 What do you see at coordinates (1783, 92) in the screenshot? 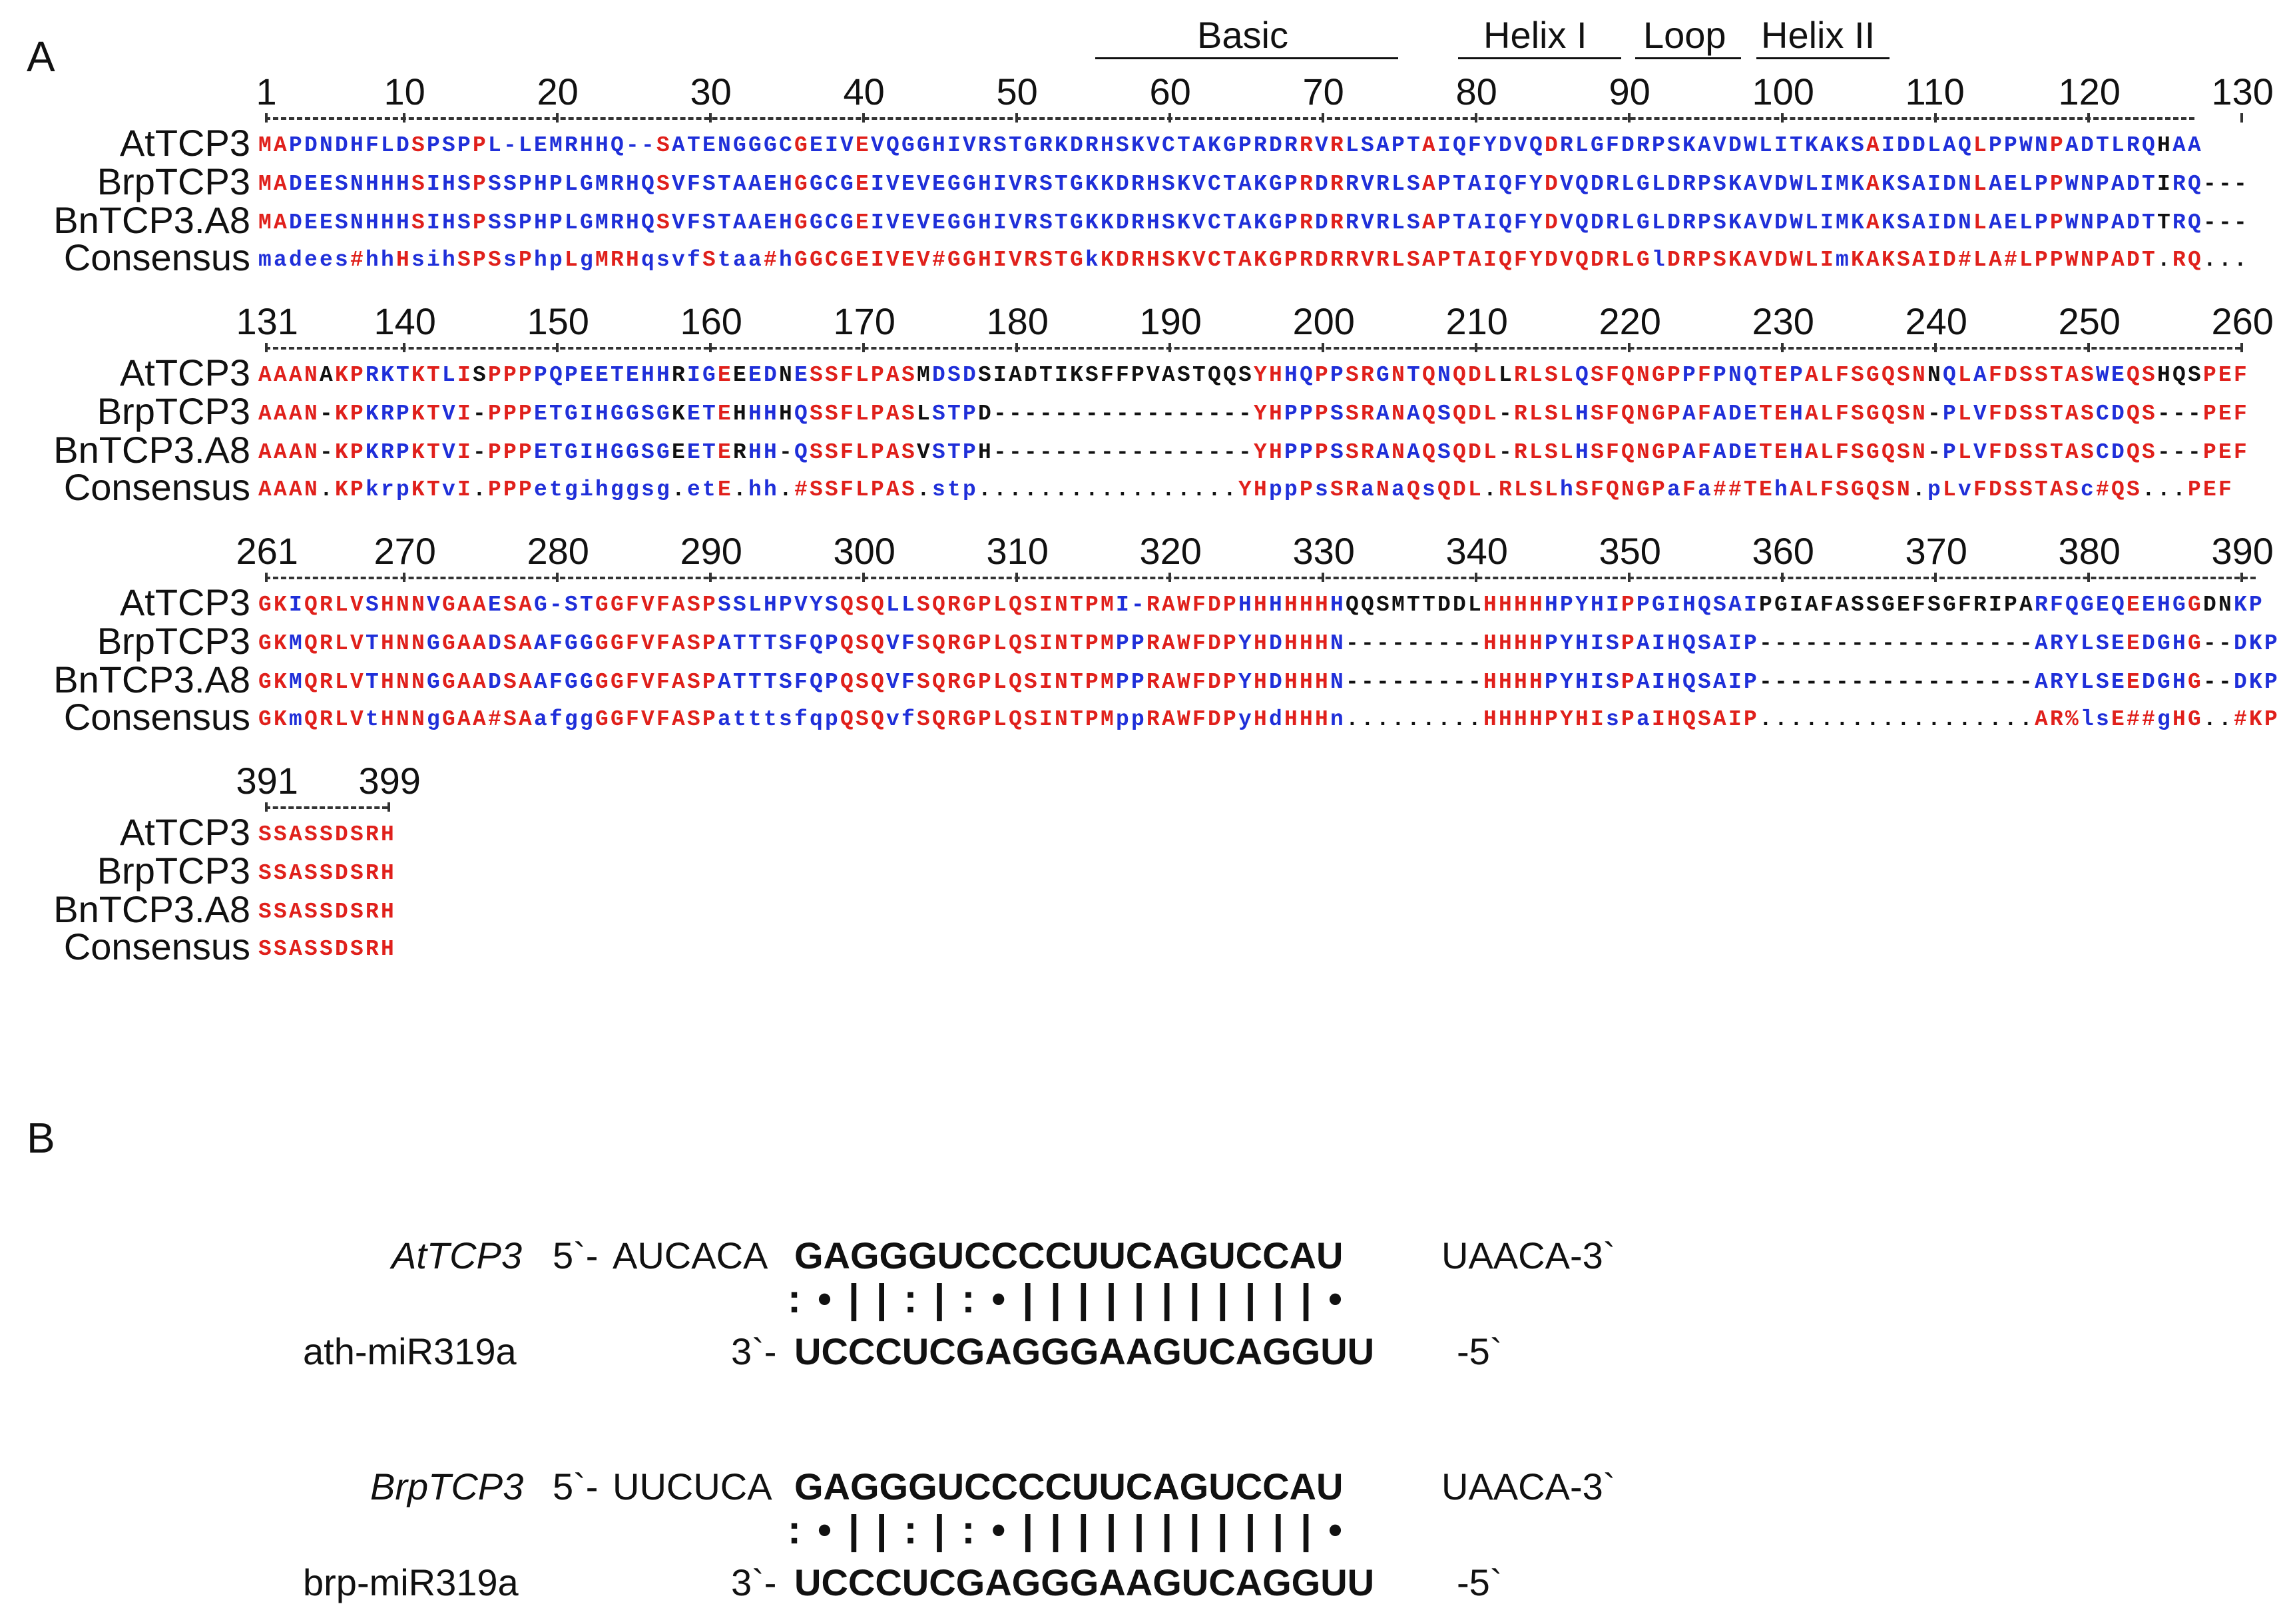
I see `ruler-number: 100` at bounding box center [1783, 92].